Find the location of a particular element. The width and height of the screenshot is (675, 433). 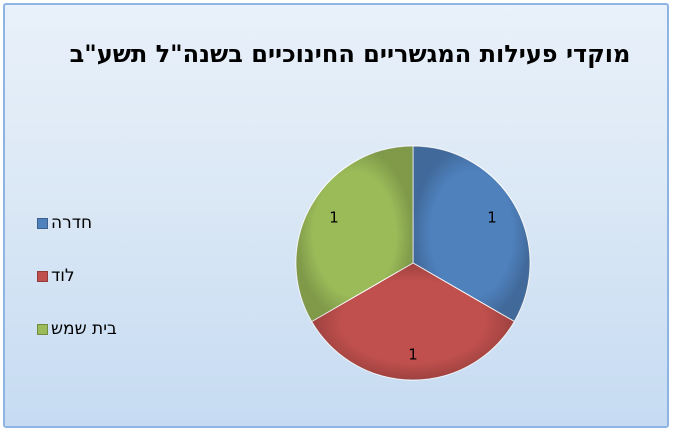

legend-item-beit-shemesh: בית שמש is located at coordinates (77, 329).